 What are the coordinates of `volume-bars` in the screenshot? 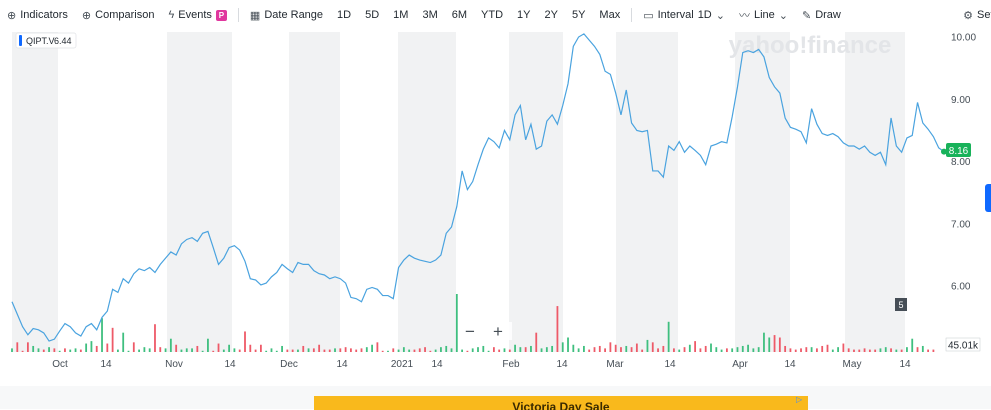 It's located at (473, 323).